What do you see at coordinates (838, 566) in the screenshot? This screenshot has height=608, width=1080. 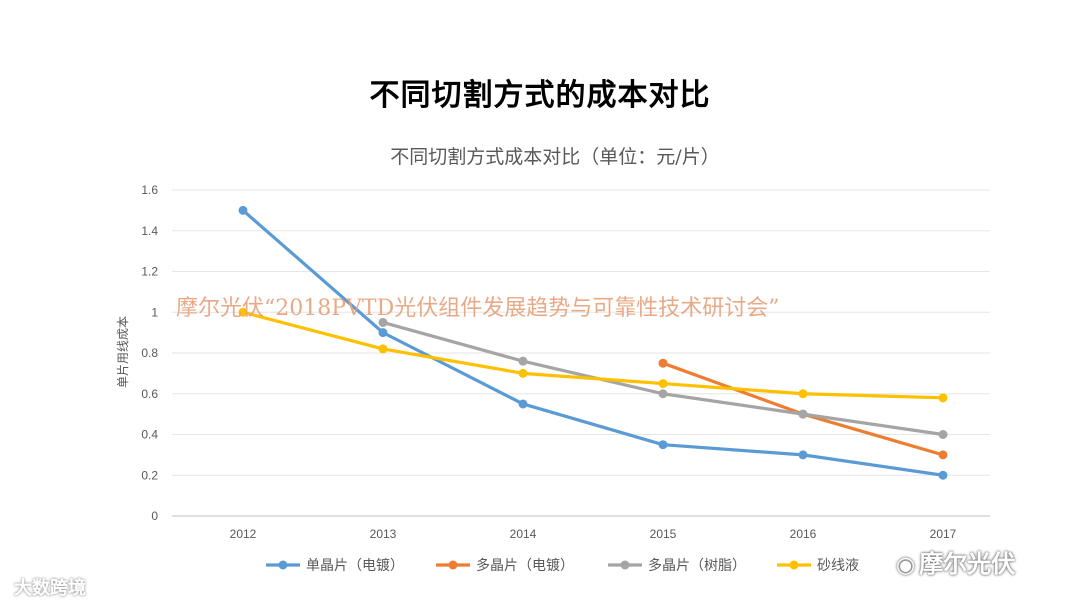 I see `legend-label: 砂线液` at bounding box center [838, 566].